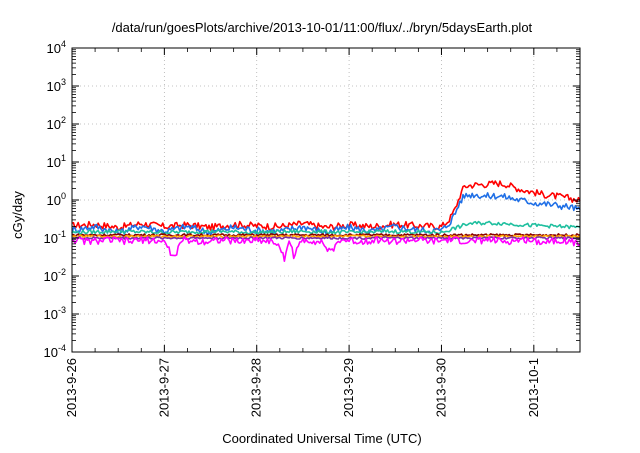 This screenshot has width=640, height=453. I want to click on y-tick-label: 10⁻², so click(55, 275).